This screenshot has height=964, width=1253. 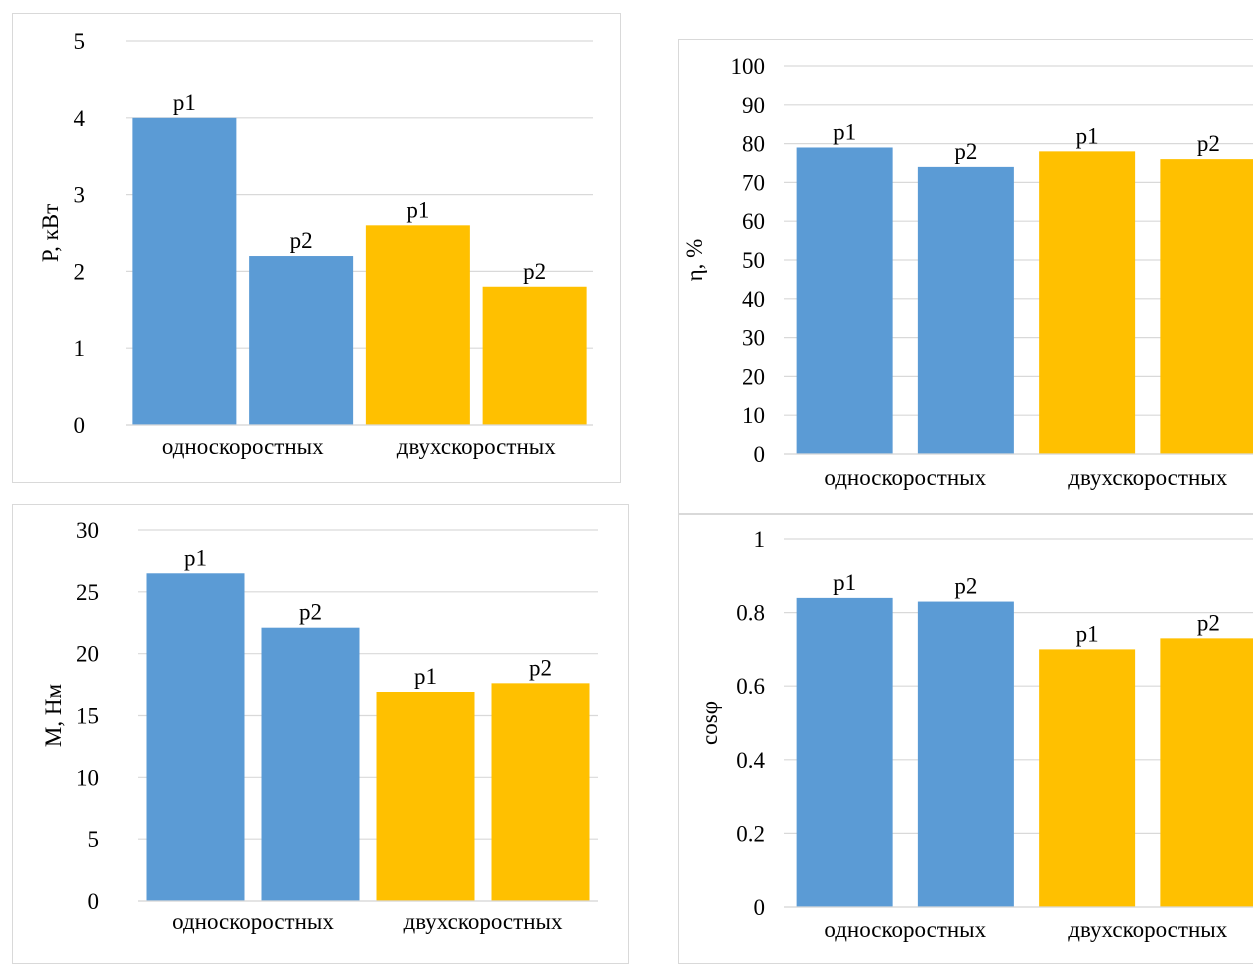 What do you see at coordinates (709, 723) in the screenshot?
I see `y-axis-title: cosφ` at bounding box center [709, 723].